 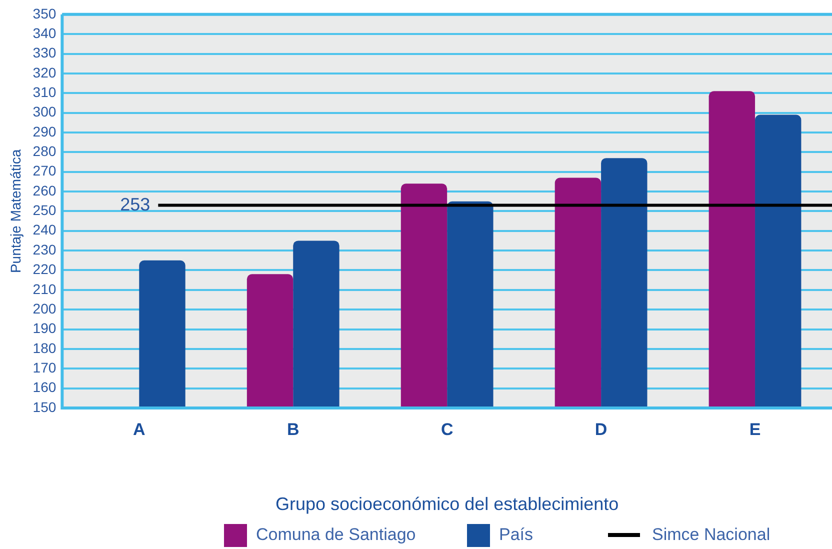 I want to click on y-tick-label: 150, so click(x=44, y=406).